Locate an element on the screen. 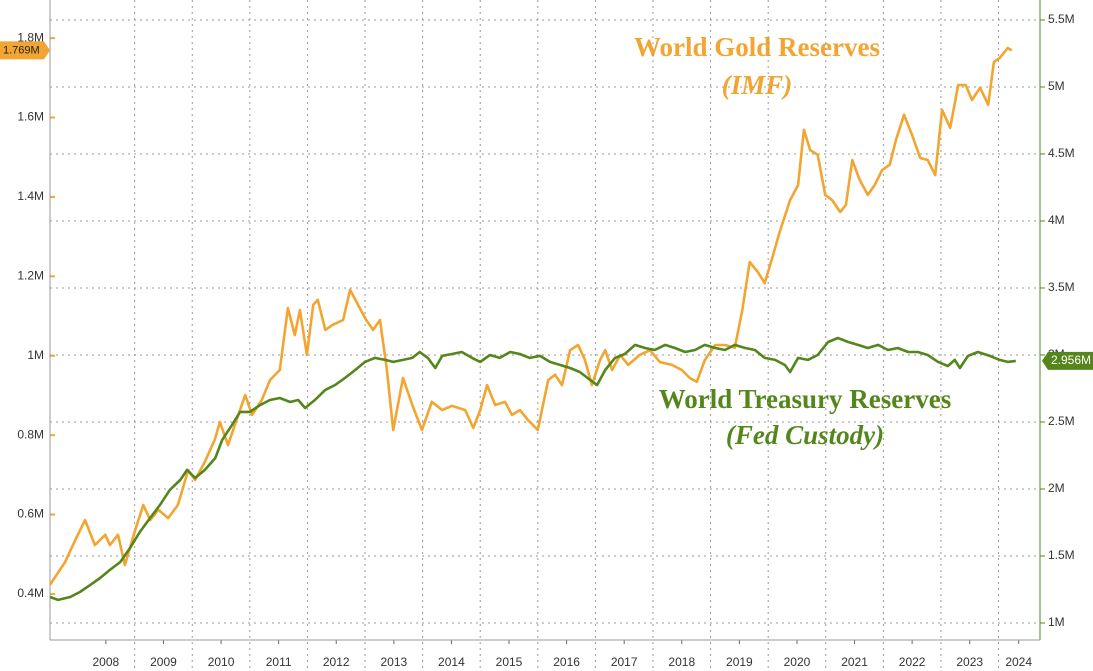 The width and height of the screenshot is (1093, 671). x-tick-label: 2024 is located at coordinates (1018, 662).